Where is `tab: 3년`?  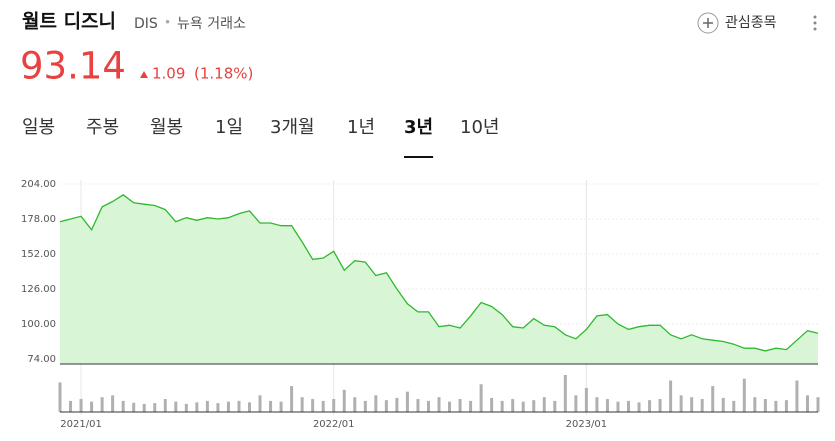
tab: 3년 is located at coordinates (418, 127).